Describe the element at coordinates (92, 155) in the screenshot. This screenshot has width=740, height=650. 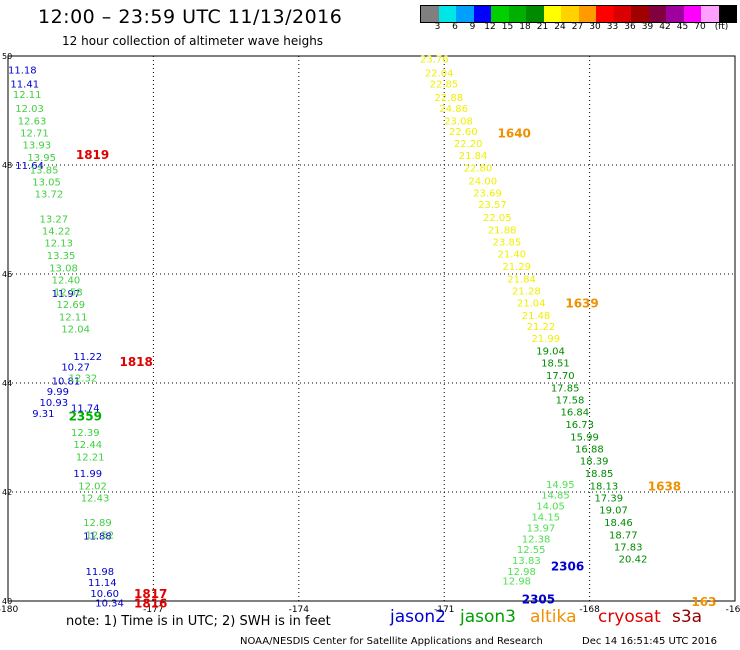
I see `pass-time-label: 1819` at that location.